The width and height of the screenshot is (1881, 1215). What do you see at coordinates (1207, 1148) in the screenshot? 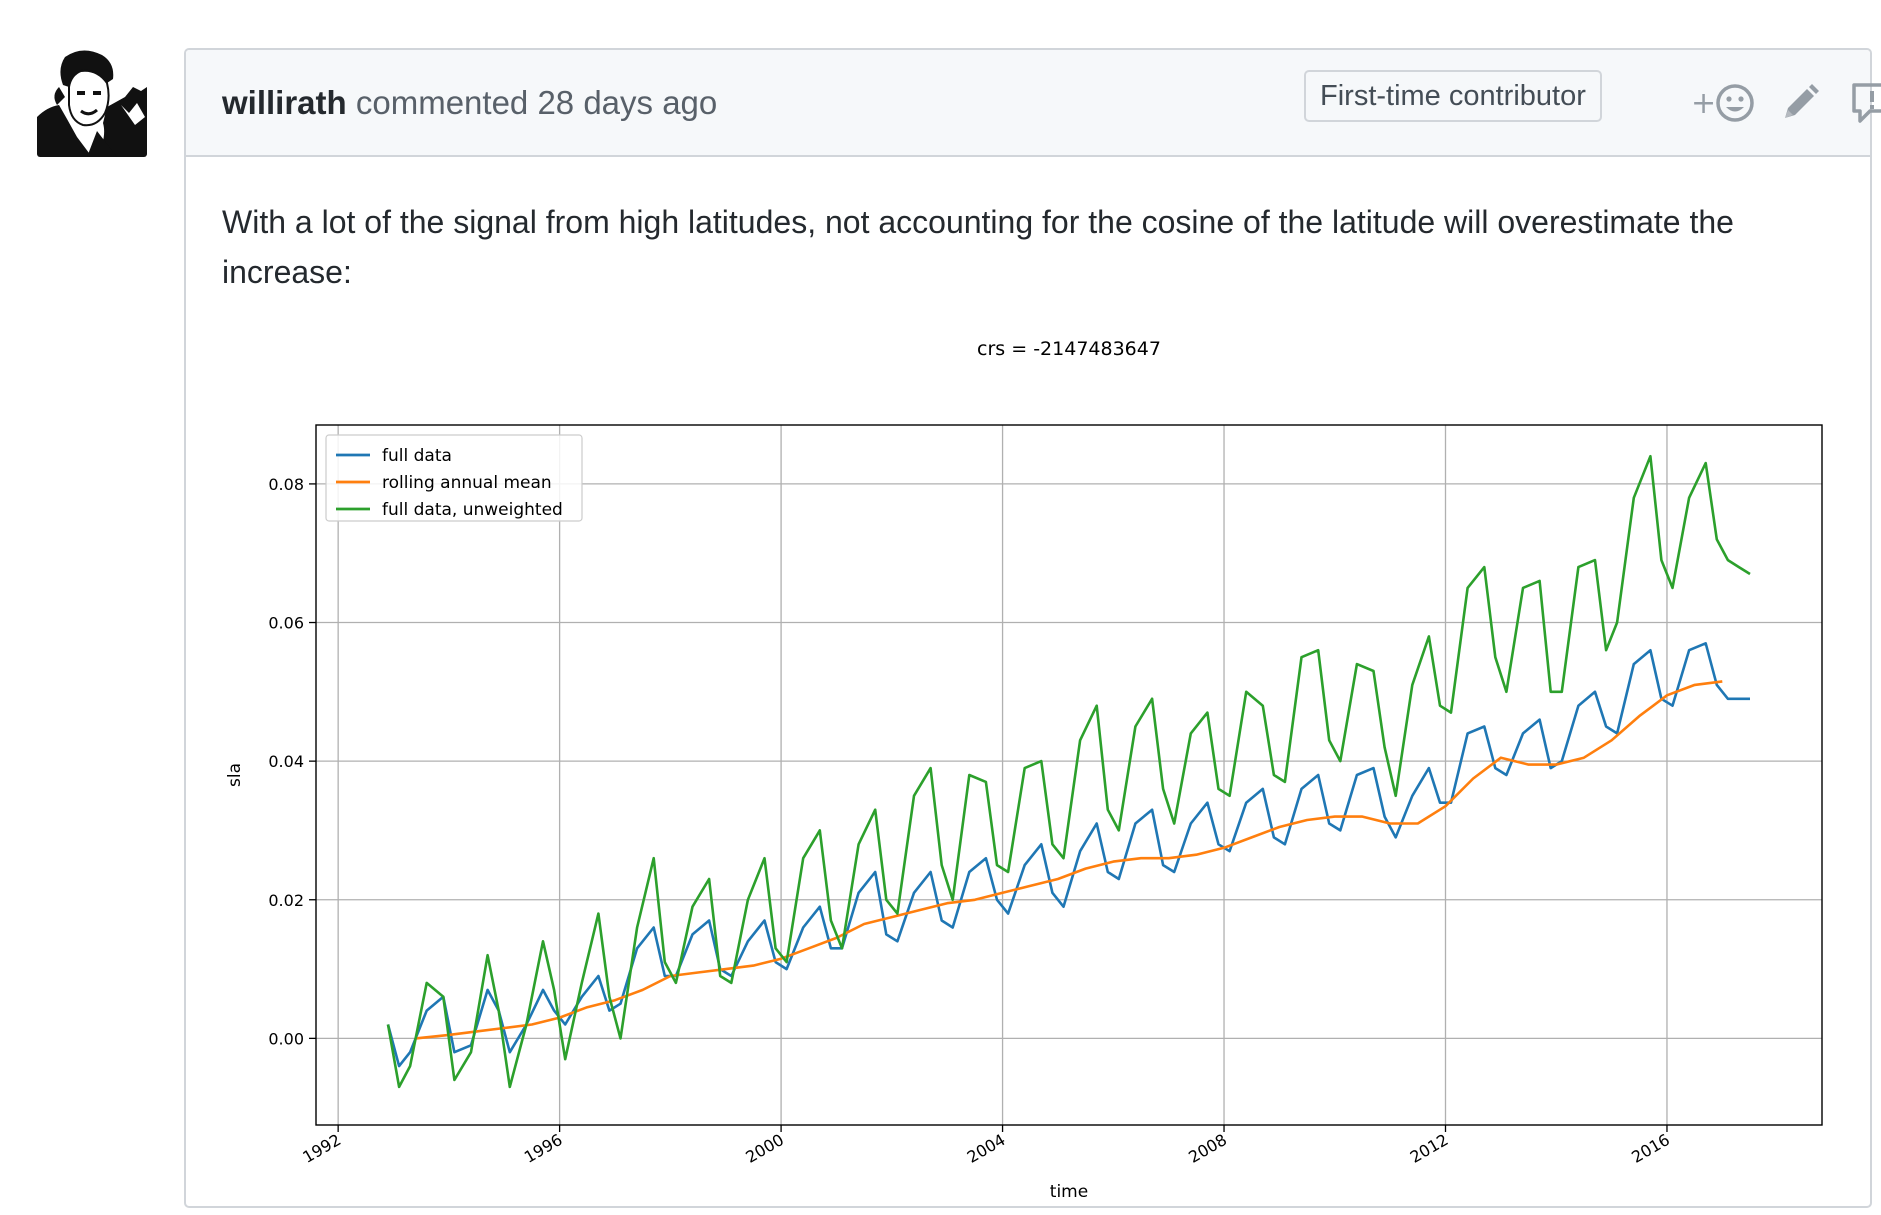
I see `x-tick-label: 2008` at bounding box center [1207, 1148].